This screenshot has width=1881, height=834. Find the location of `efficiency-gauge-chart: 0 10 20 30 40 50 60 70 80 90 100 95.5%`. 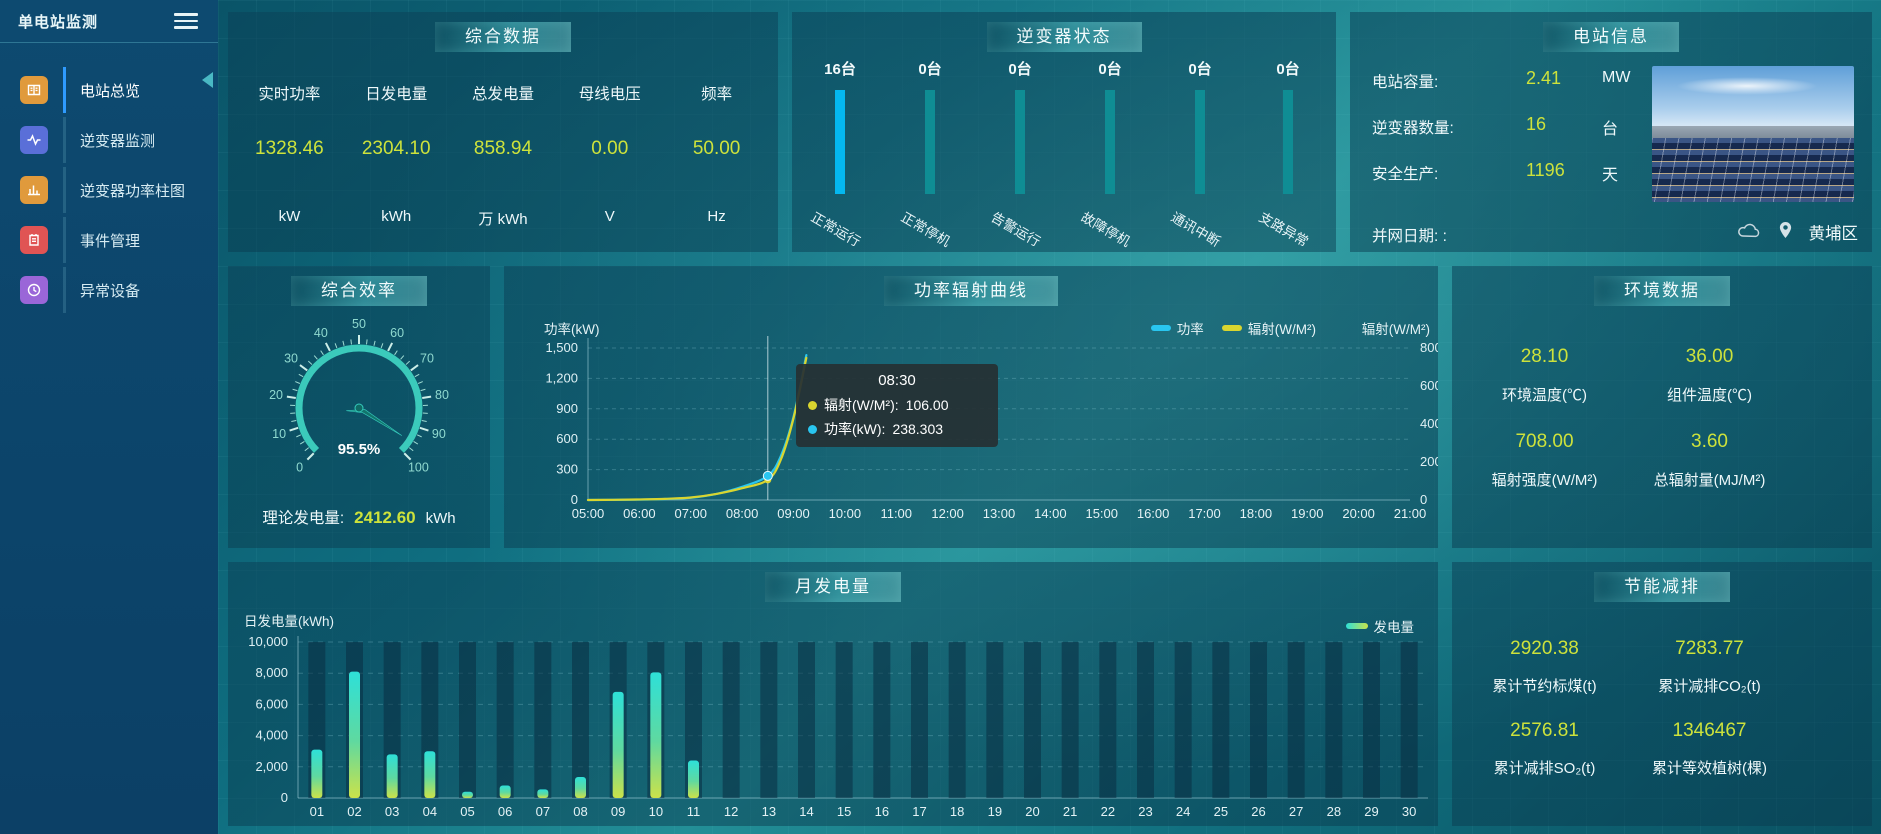

efficiency-gauge-chart: 0 10 20 30 40 50 60 70 80 90 100 95.5% is located at coordinates (359, 404).